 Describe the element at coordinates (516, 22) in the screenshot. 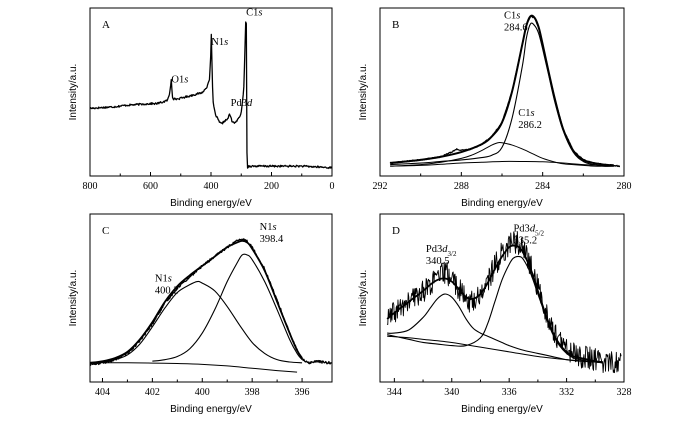

I see `peak-annotation: C1s 284.6` at that location.